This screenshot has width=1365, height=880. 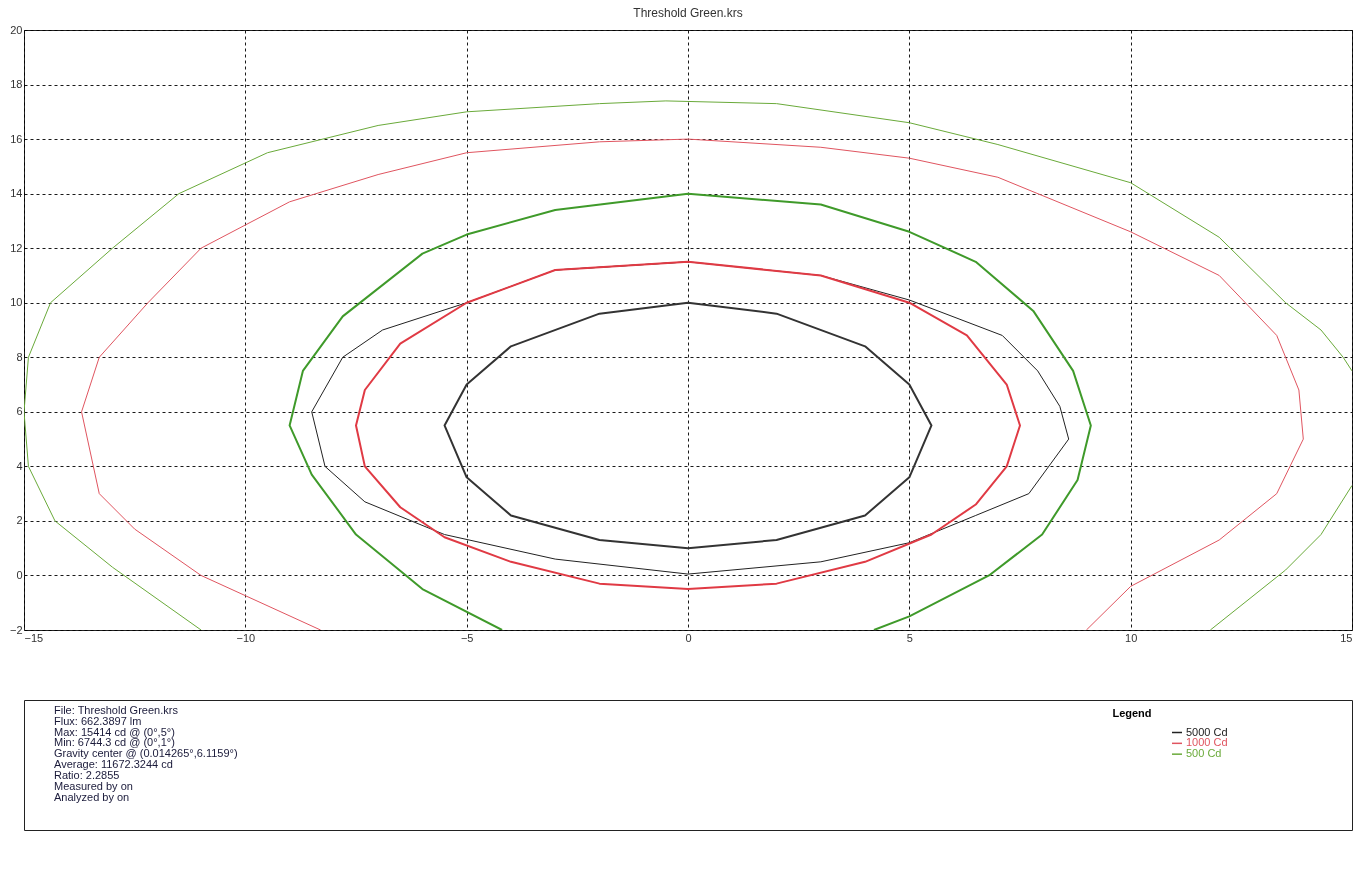 I want to click on x-tick-label: 10, so click(x=1131, y=637).